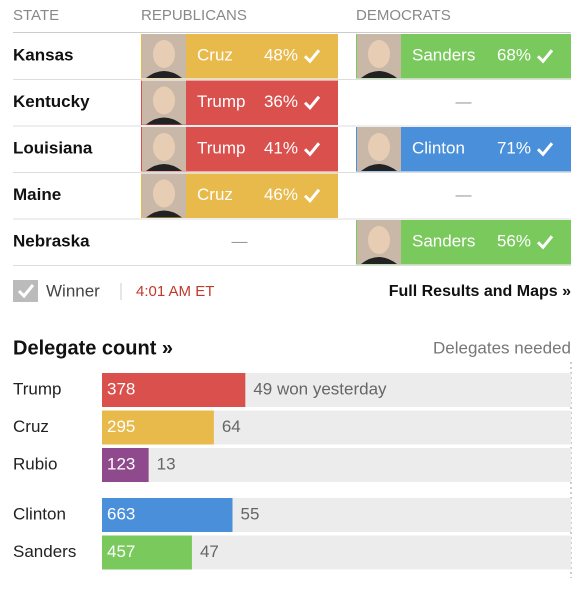  What do you see at coordinates (39, 513) in the screenshot?
I see `candidate-name: Clinton` at bounding box center [39, 513].